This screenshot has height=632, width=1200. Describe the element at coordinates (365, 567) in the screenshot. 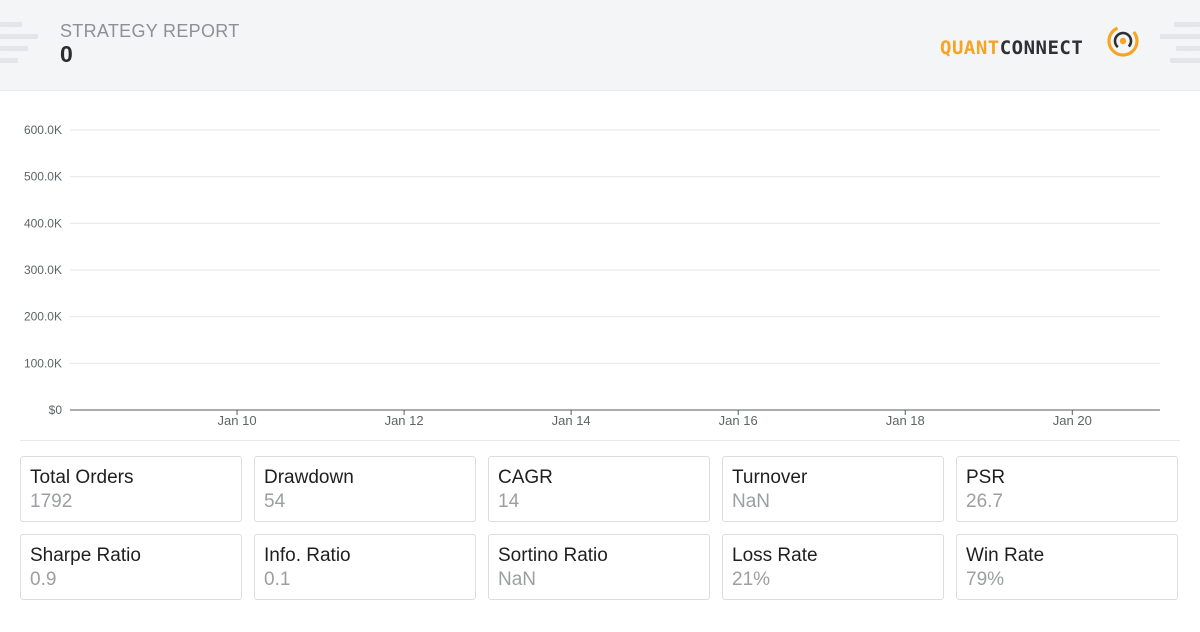

I see `stat-card-info-ratio: Info. Ratio 0.1` at that location.